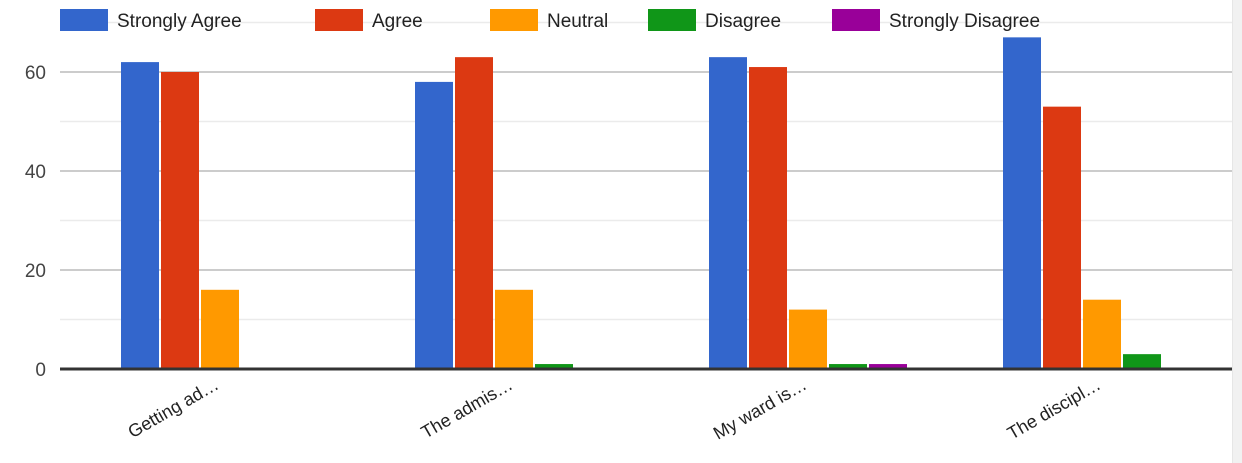 Image resolution: width=1242 pixels, height=463 pixels. Describe the element at coordinates (577, 21) in the screenshot. I see `legend-label: Neutral` at that location.